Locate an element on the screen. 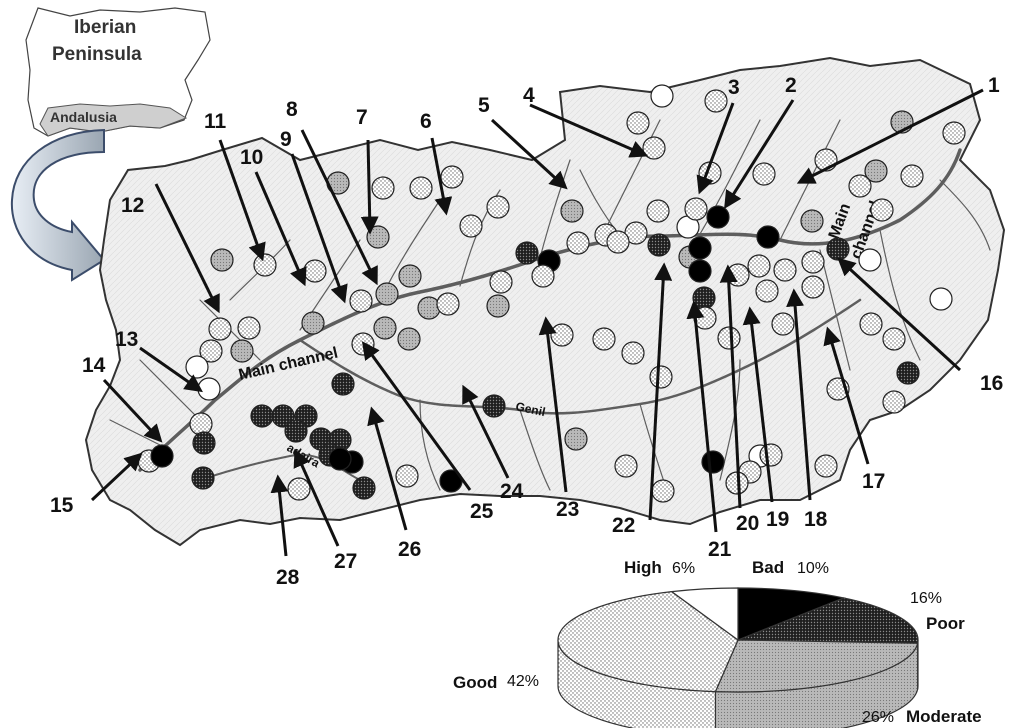 The height and width of the screenshot is (728, 1013). site-number-21: 21 is located at coordinates (720, 549).